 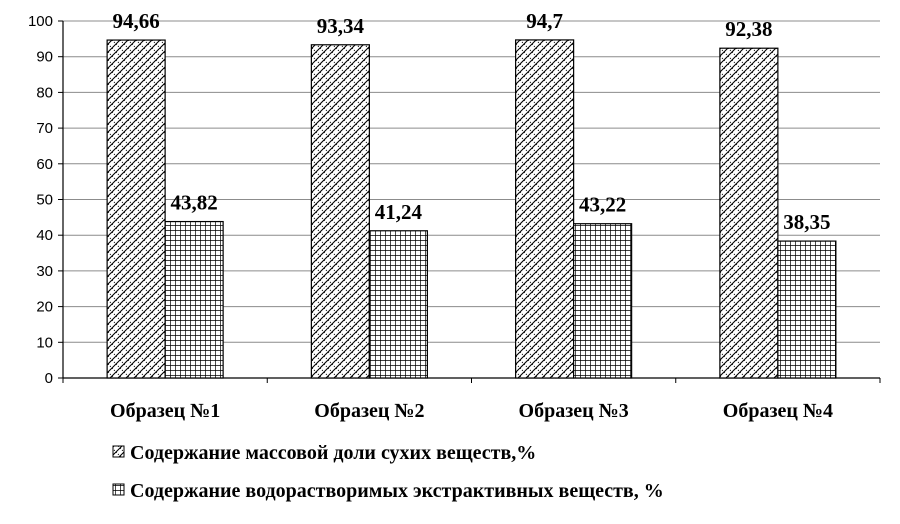 I want to click on y-tick-label: 100, so click(x=40, y=21).